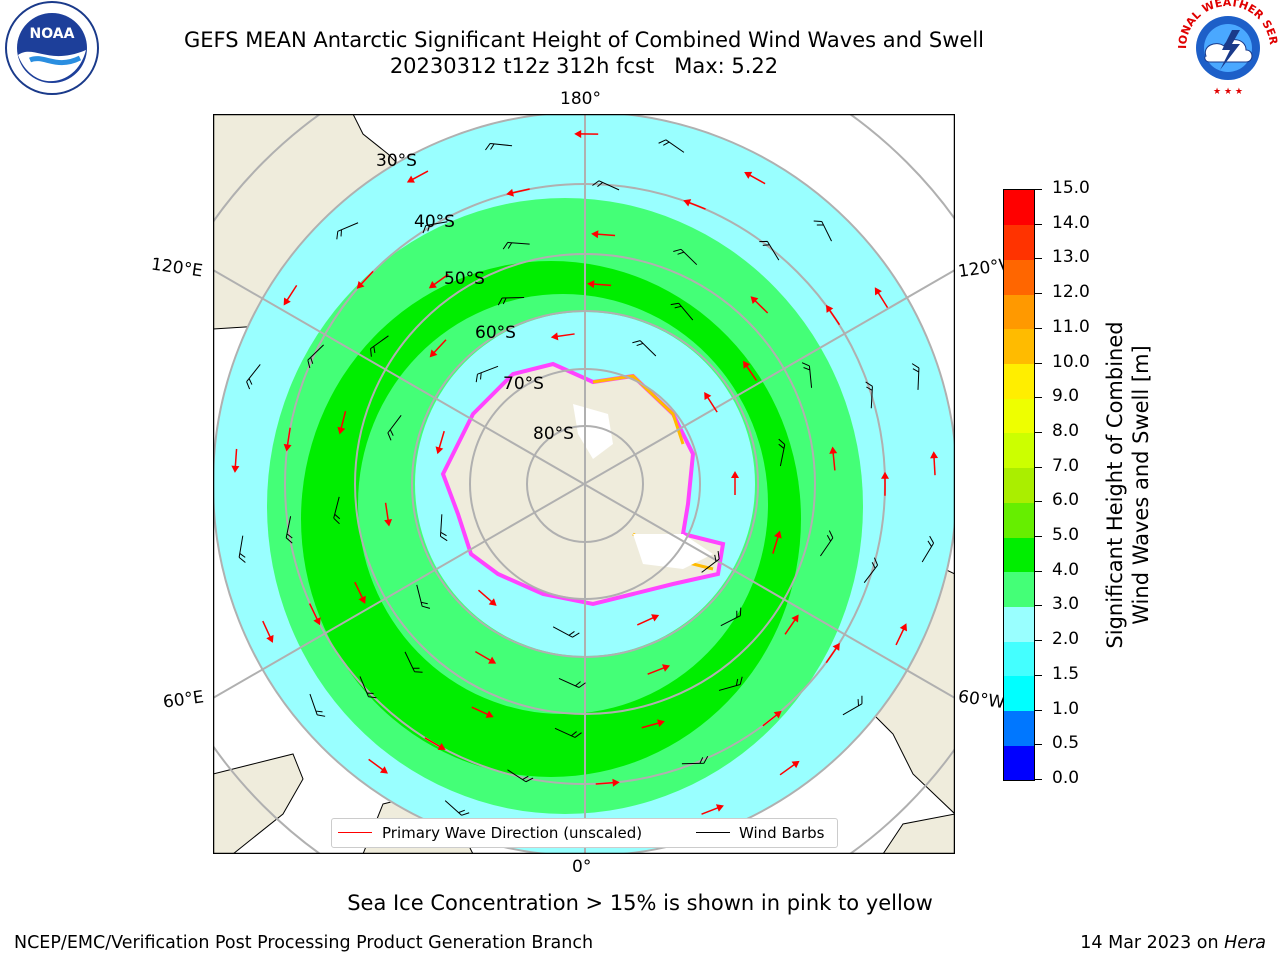 This screenshot has height=960, width=1280. What do you see at coordinates (52, 48) in the screenshot?
I see `noaa-seal-icon: NOAA` at bounding box center [52, 48].